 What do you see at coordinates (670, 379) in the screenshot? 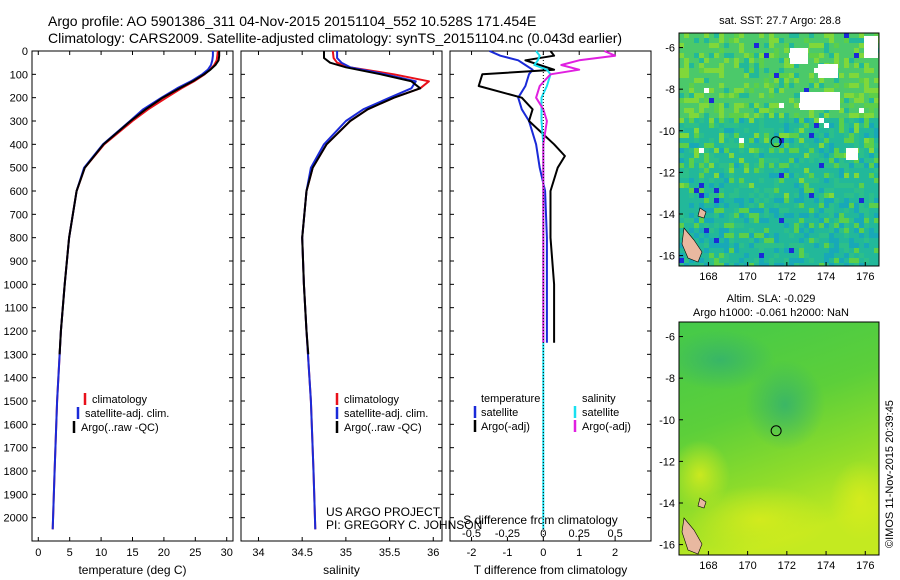
I see `map-y-tick-label: -8` at bounding box center [670, 379].